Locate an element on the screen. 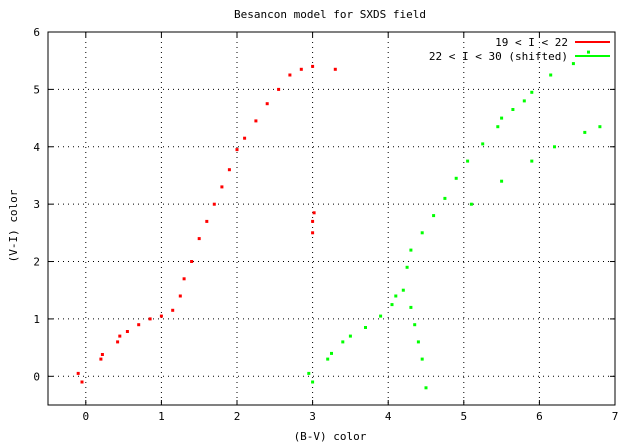 The height and width of the screenshot is (445, 630). x-tick-label: 5 is located at coordinates (463, 416).